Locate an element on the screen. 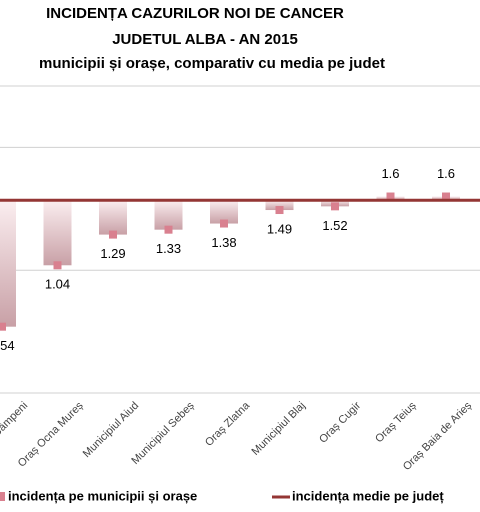  legend-label: incidența medie pe județ is located at coordinates (368, 495).